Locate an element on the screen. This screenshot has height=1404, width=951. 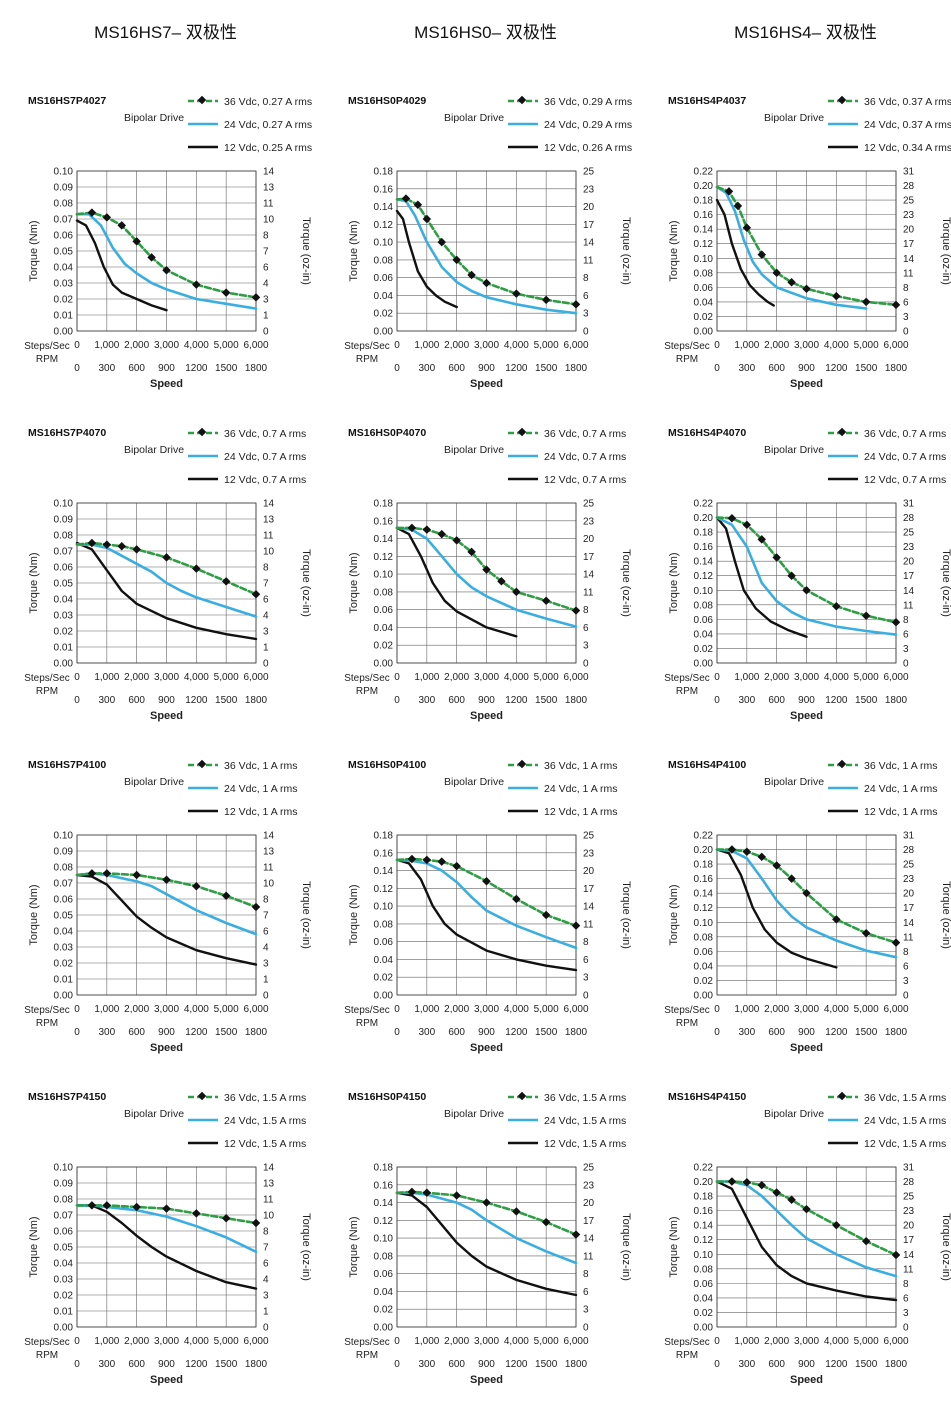
y-tick-label: 0.04 is located at coordinates (704, 966).